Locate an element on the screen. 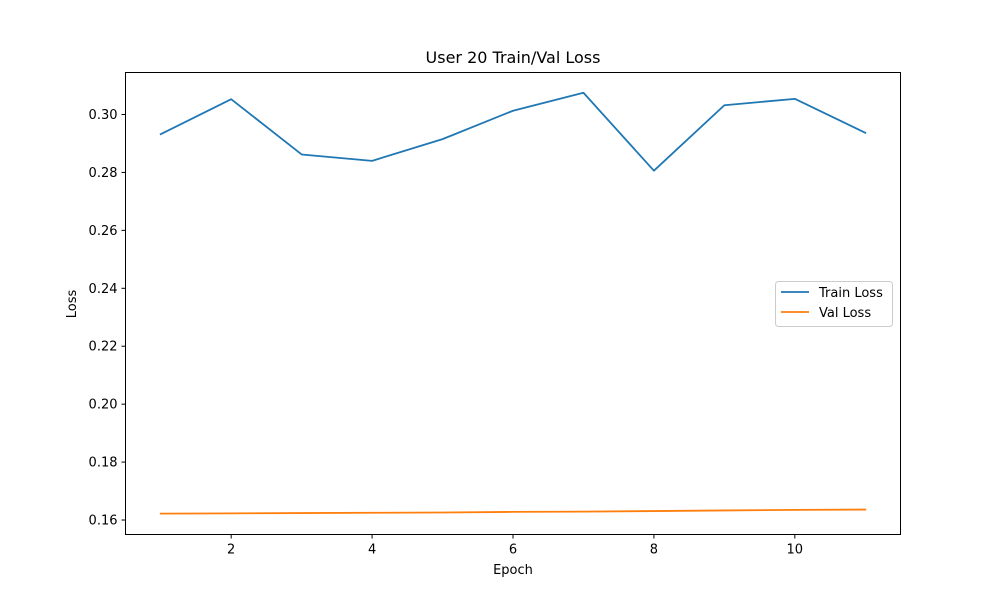 This screenshot has height=600, width=1000. y-tick-label: 0.30 is located at coordinates (103, 115).